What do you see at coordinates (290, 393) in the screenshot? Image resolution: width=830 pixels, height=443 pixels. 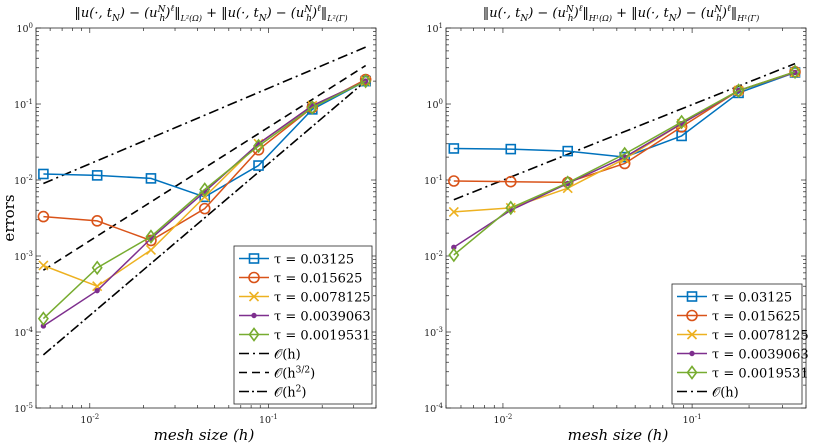 I see `legend-label: 𝒪(h2)` at bounding box center [290, 393].